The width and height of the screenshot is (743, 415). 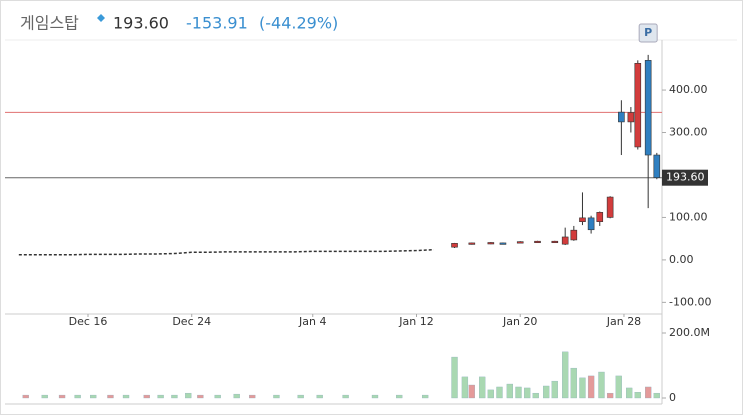 I want to click on x-tick-label: Jan 28, so click(x=623, y=321).